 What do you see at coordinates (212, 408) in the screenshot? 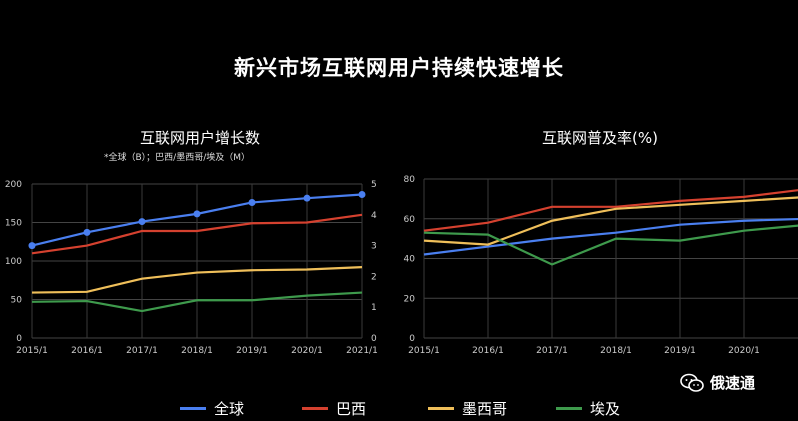
I see `legend-item-global: 全球` at bounding box center [212, 408].